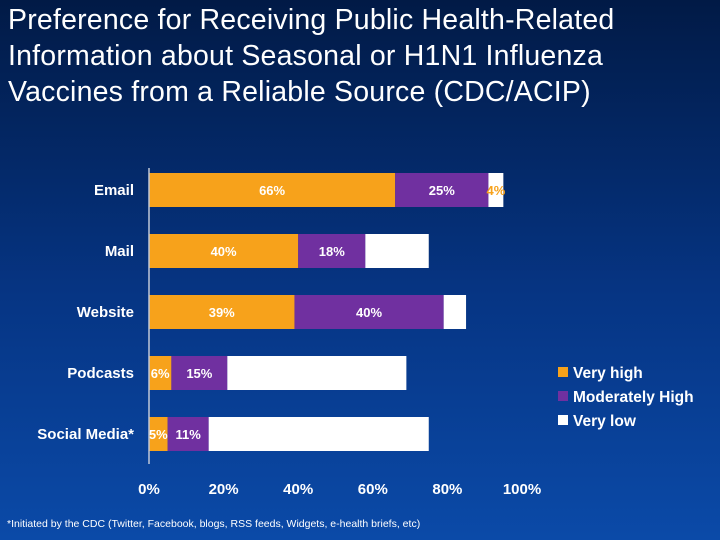 This screenshot has height=540, width=720. Describe the element at coordinates (522, 489) in the screenshot. I see `x-tick-label: 100%` at that location.